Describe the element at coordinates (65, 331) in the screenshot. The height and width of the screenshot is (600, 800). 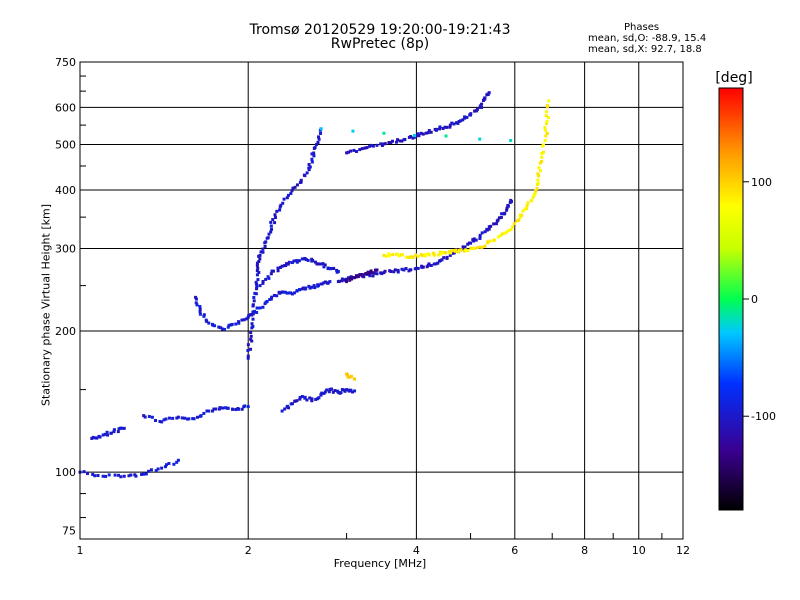
I see `y-tick-label: 200` at that location.